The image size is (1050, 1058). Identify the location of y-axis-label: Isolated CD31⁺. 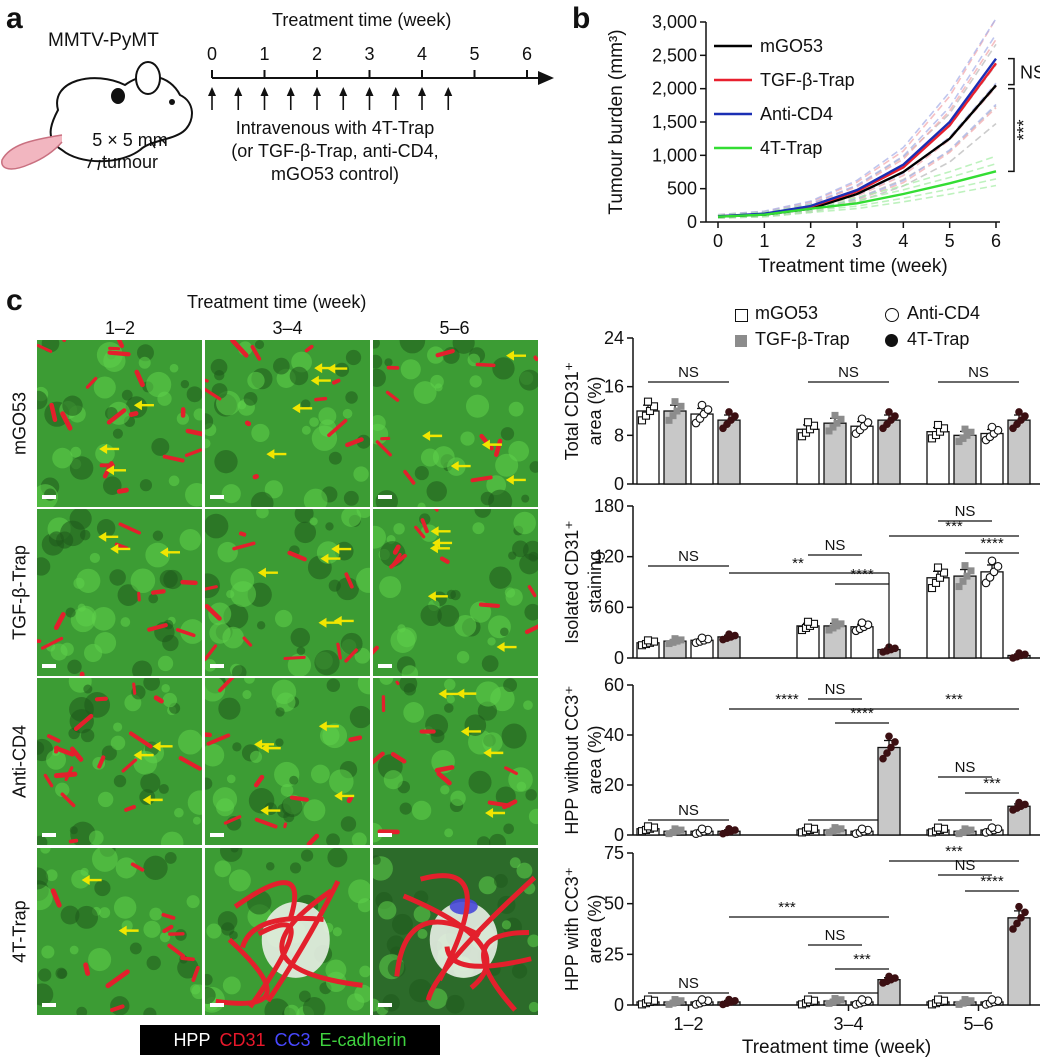
(572, 582).